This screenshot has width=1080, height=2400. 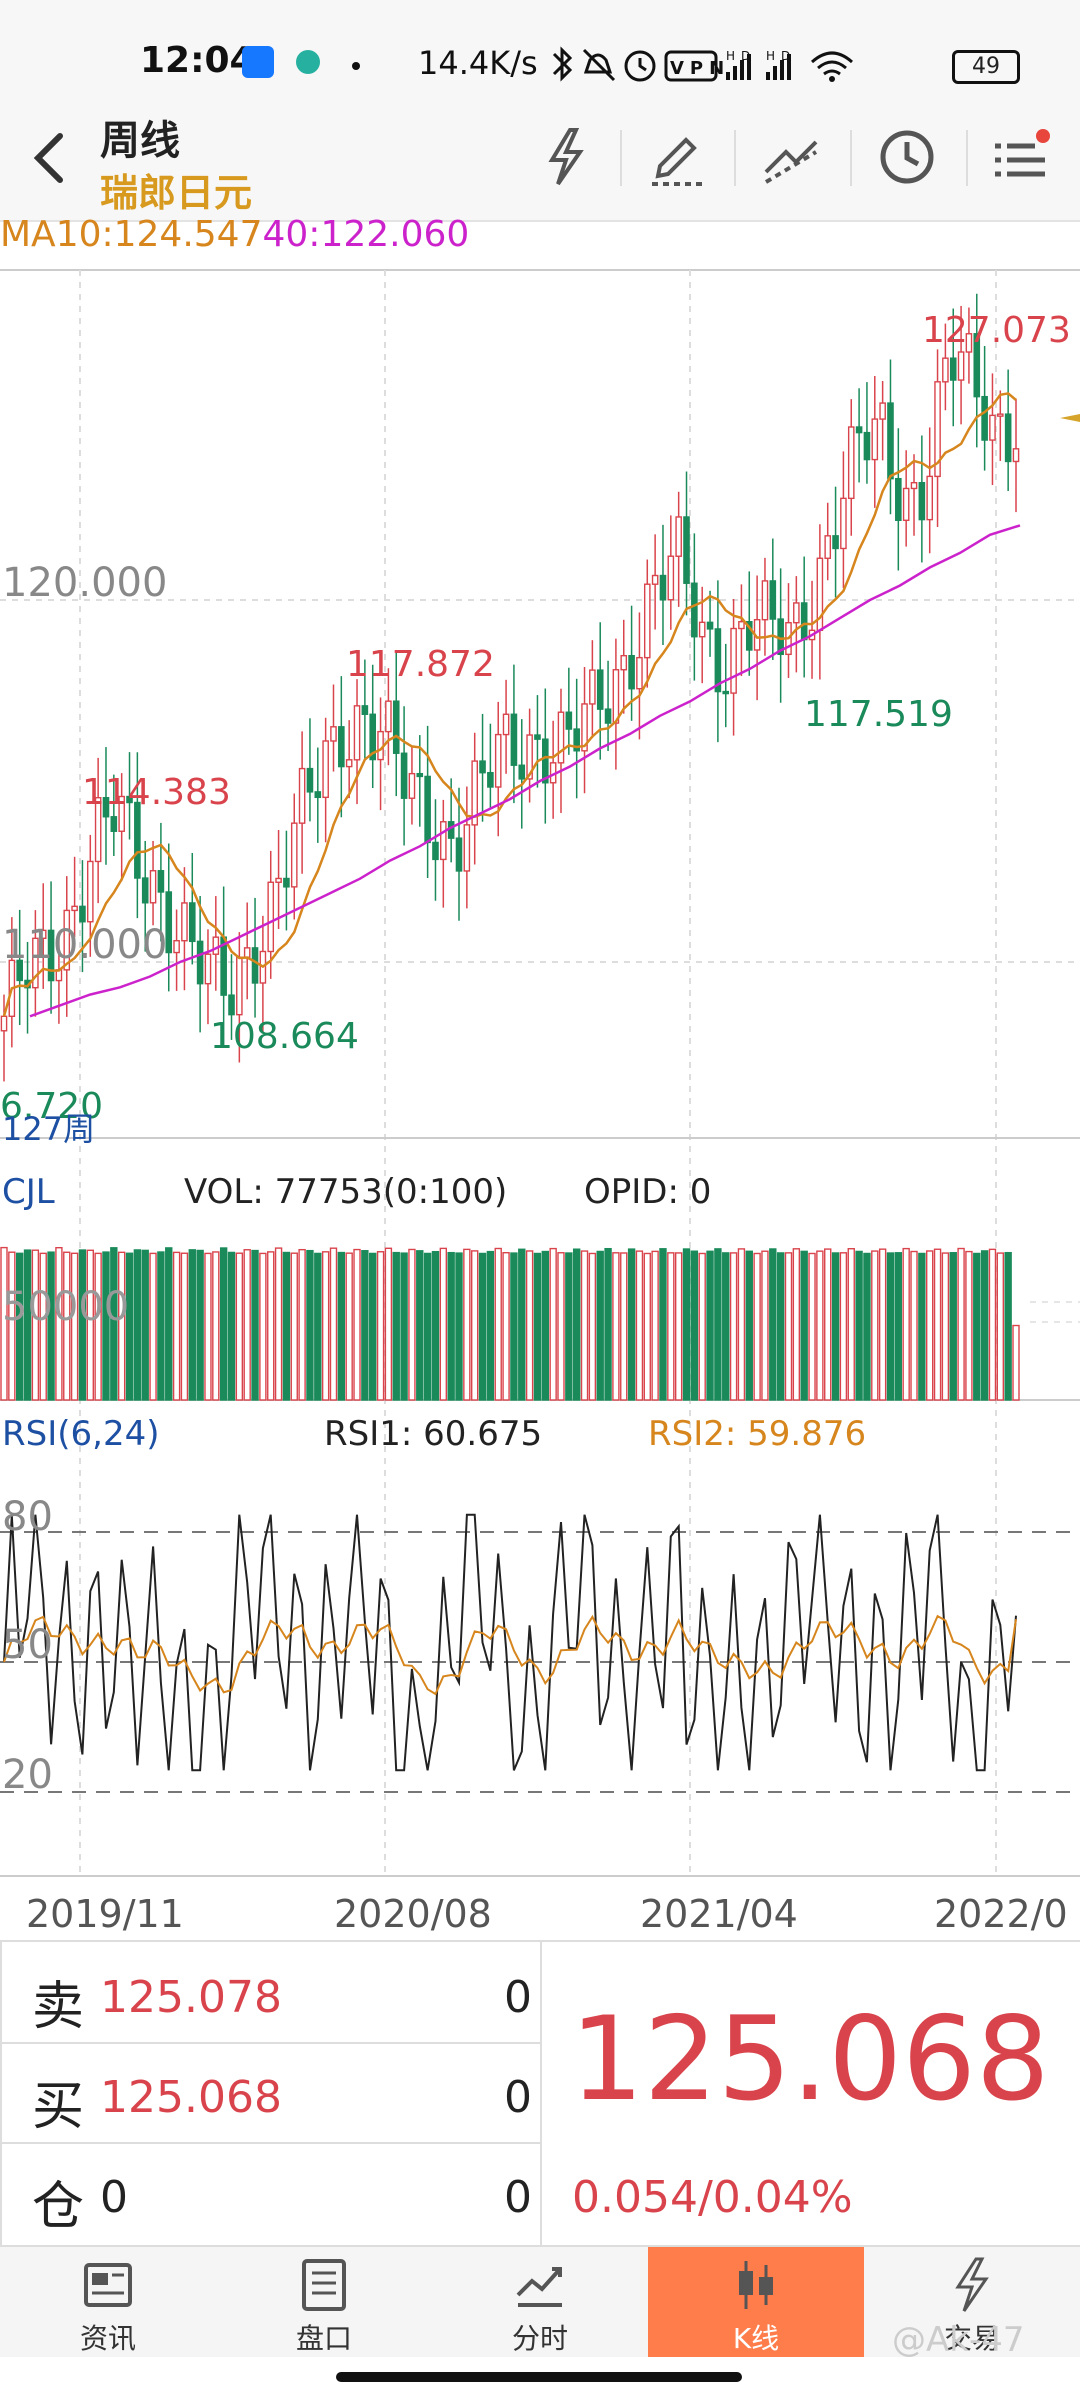 I want to click on instrument-name: 瑞郎日元, so click(x=176, y=193).